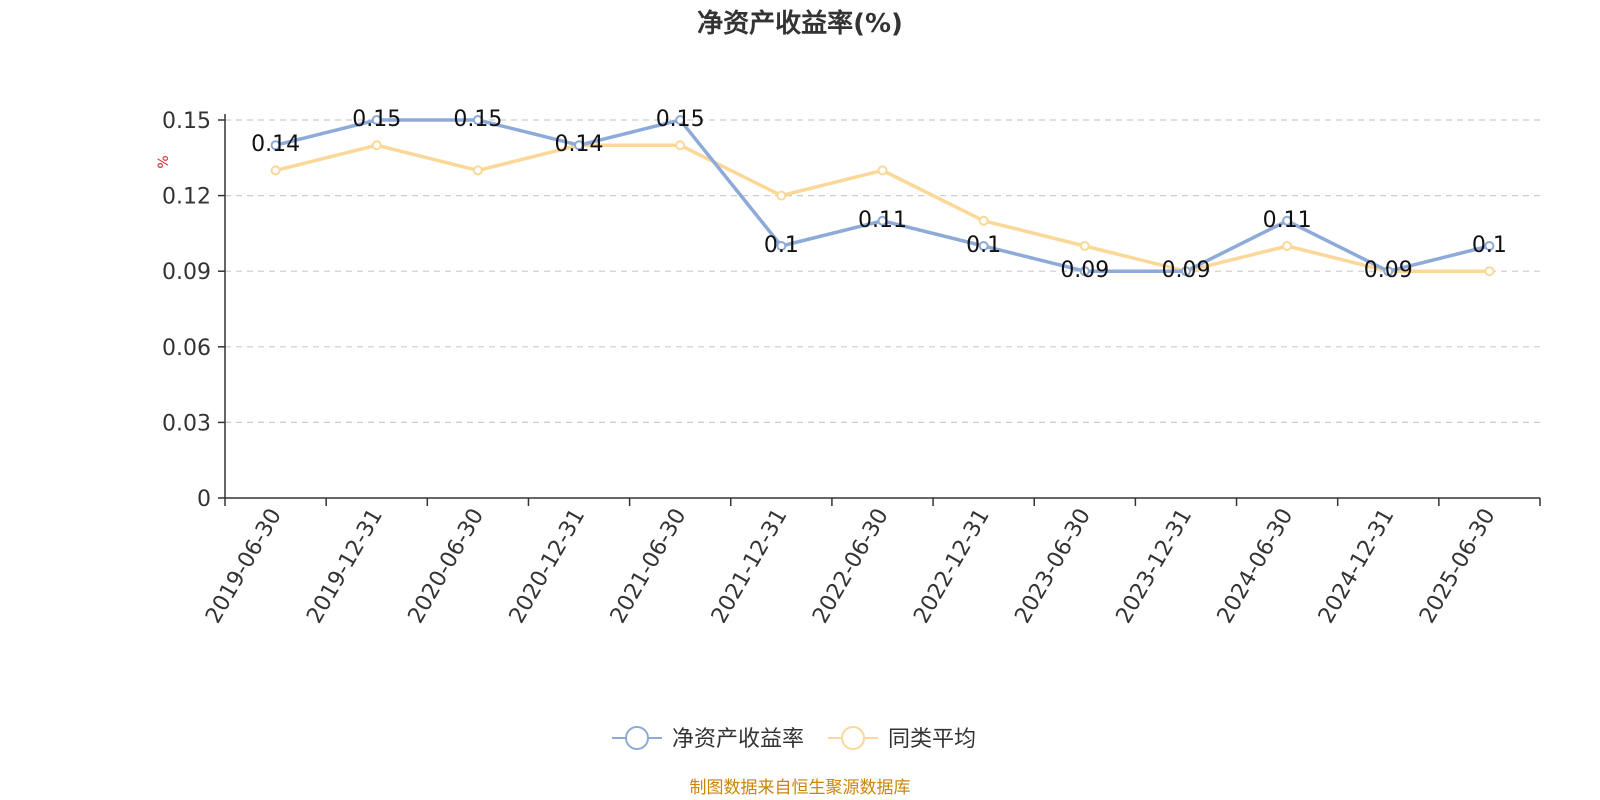  I want to click on x-tick-label: 2022-06-30, so click(851, 566).